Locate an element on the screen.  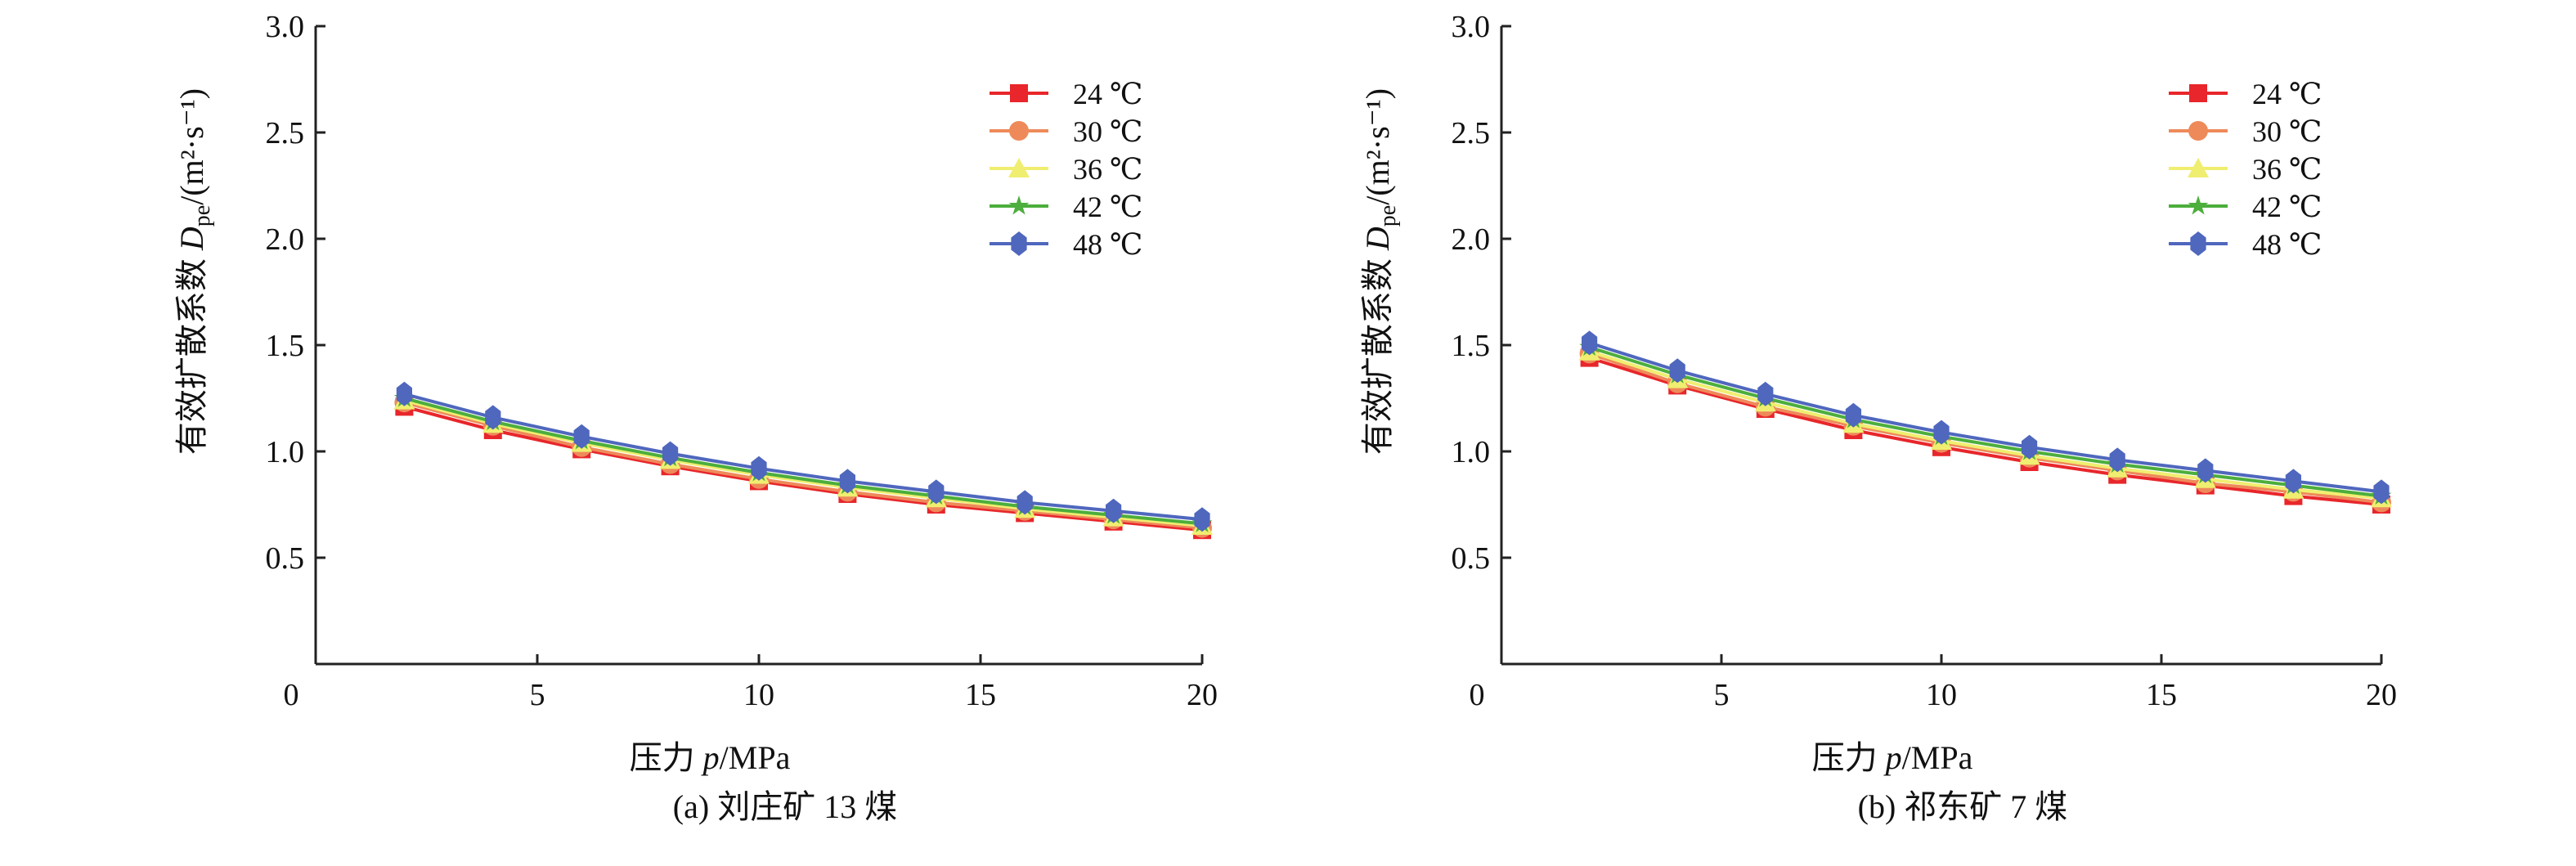
chart-caption: (a) 刘庄矿 13 煤 is located at coordinates (785, 806).